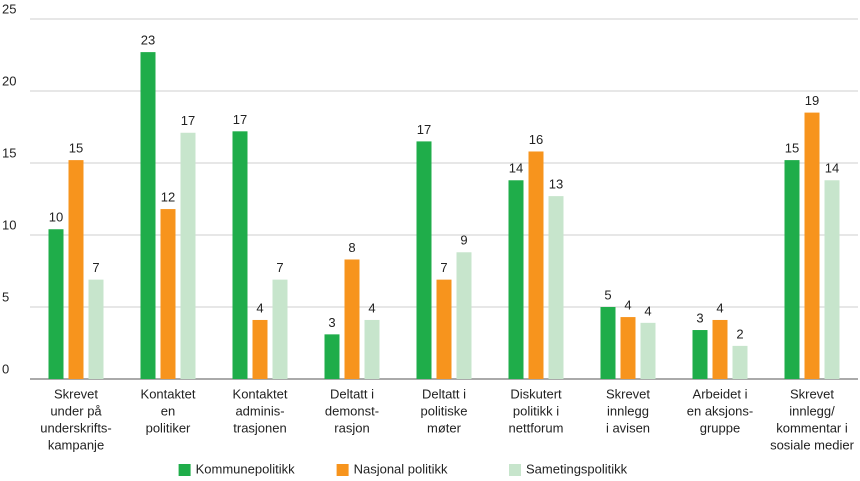 This screenshot has height=481, width=860. Describe the element at coordinates (56, 217) in the screenshot. I see `value-label: 10` at that location.